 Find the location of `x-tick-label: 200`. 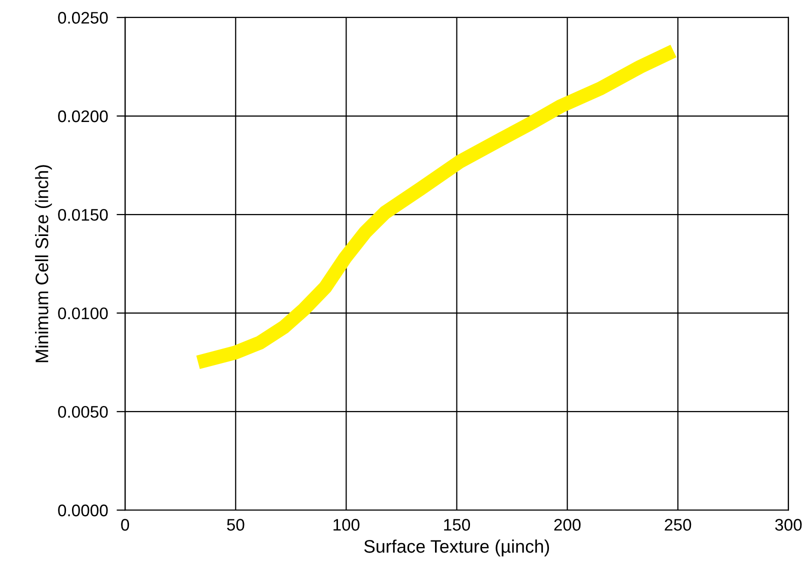

x-tick-label: 200 is located at coordinates (567, 524).